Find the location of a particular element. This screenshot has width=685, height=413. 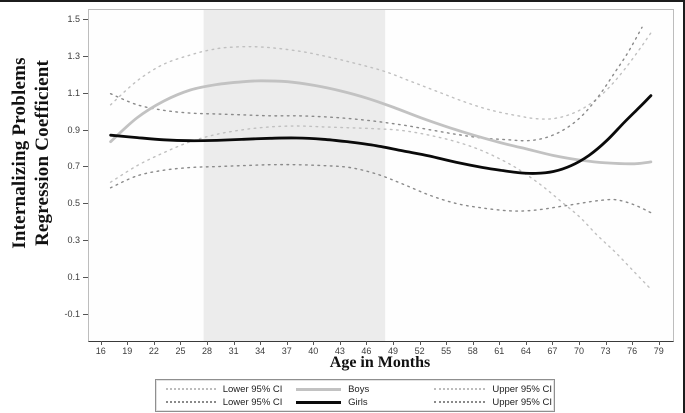

y-tick-label: 0.7 is located at coordinates (73, 166).